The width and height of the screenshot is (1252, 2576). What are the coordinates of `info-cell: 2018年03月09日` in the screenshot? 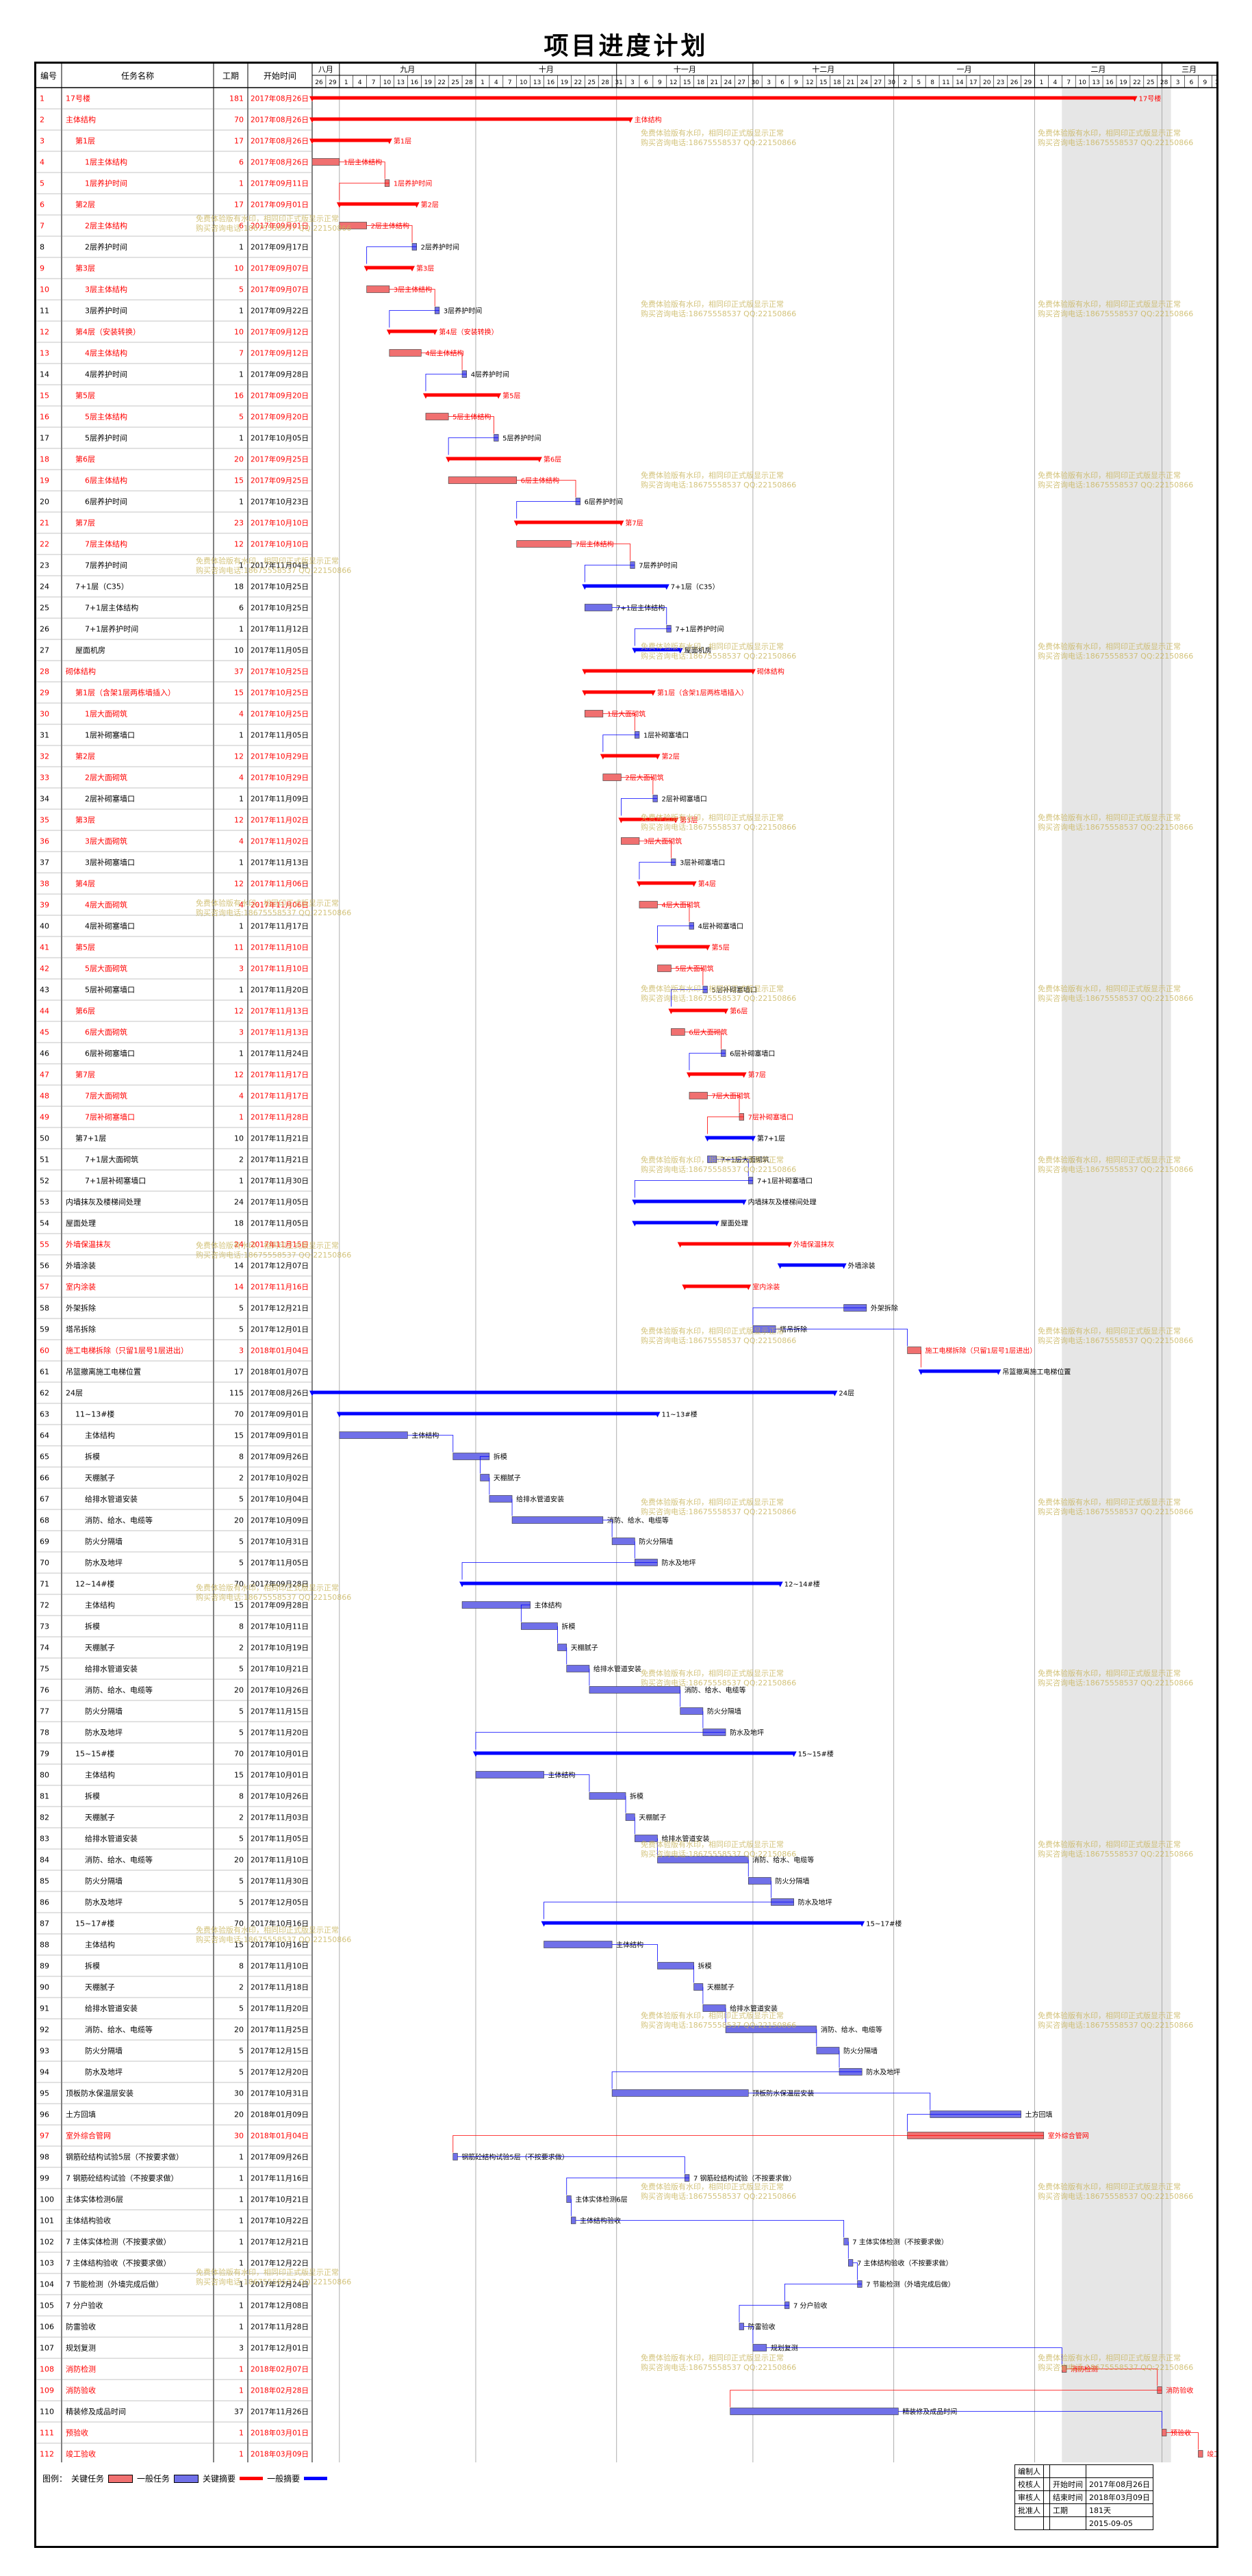 It's located at (1119, 2497).